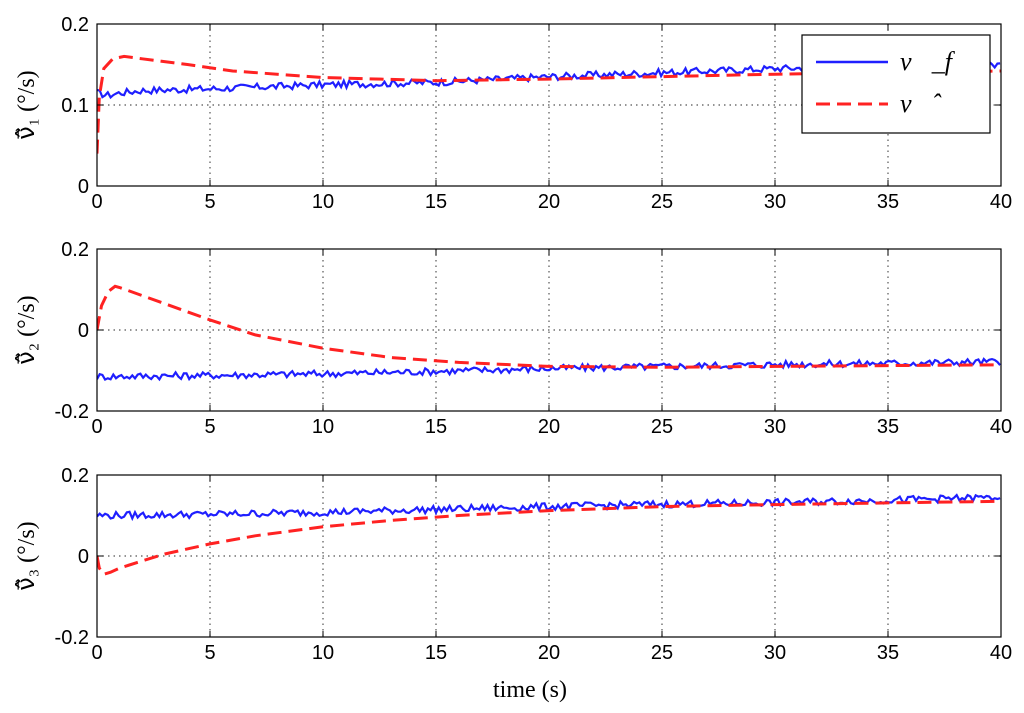  Describe the element at coordinates (27, 104) in the screenshot. I see `y-axis-title: ν⃗̂₁ (°/s)` at that location.